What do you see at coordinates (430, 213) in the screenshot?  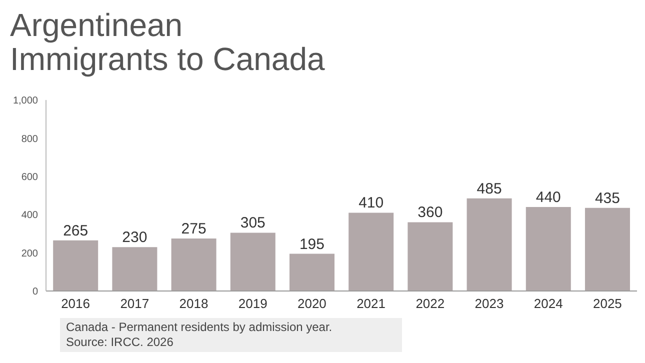 I see `data-label: 360` at bounding box center [430, 213].